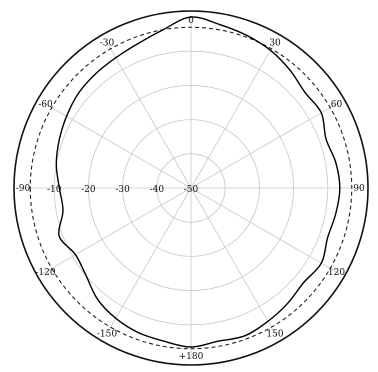  I want to click on angle-label-4: 120, so click(336, 273).